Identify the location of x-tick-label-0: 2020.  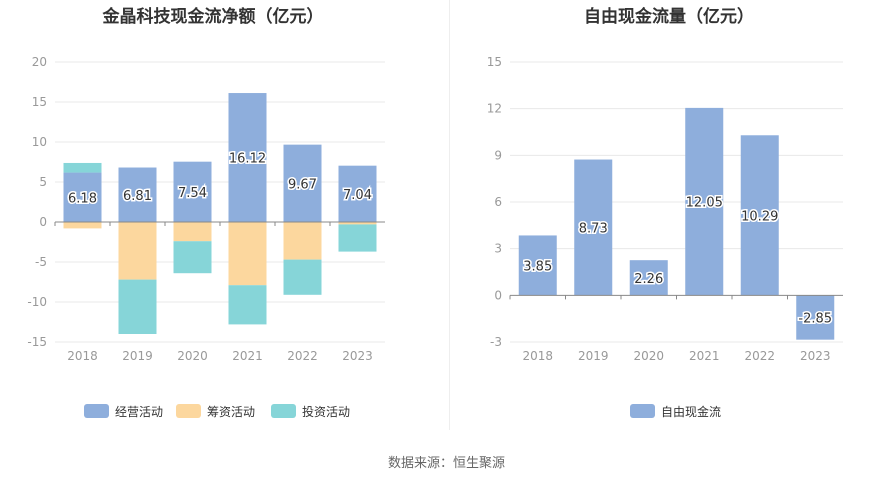
(192, 356).